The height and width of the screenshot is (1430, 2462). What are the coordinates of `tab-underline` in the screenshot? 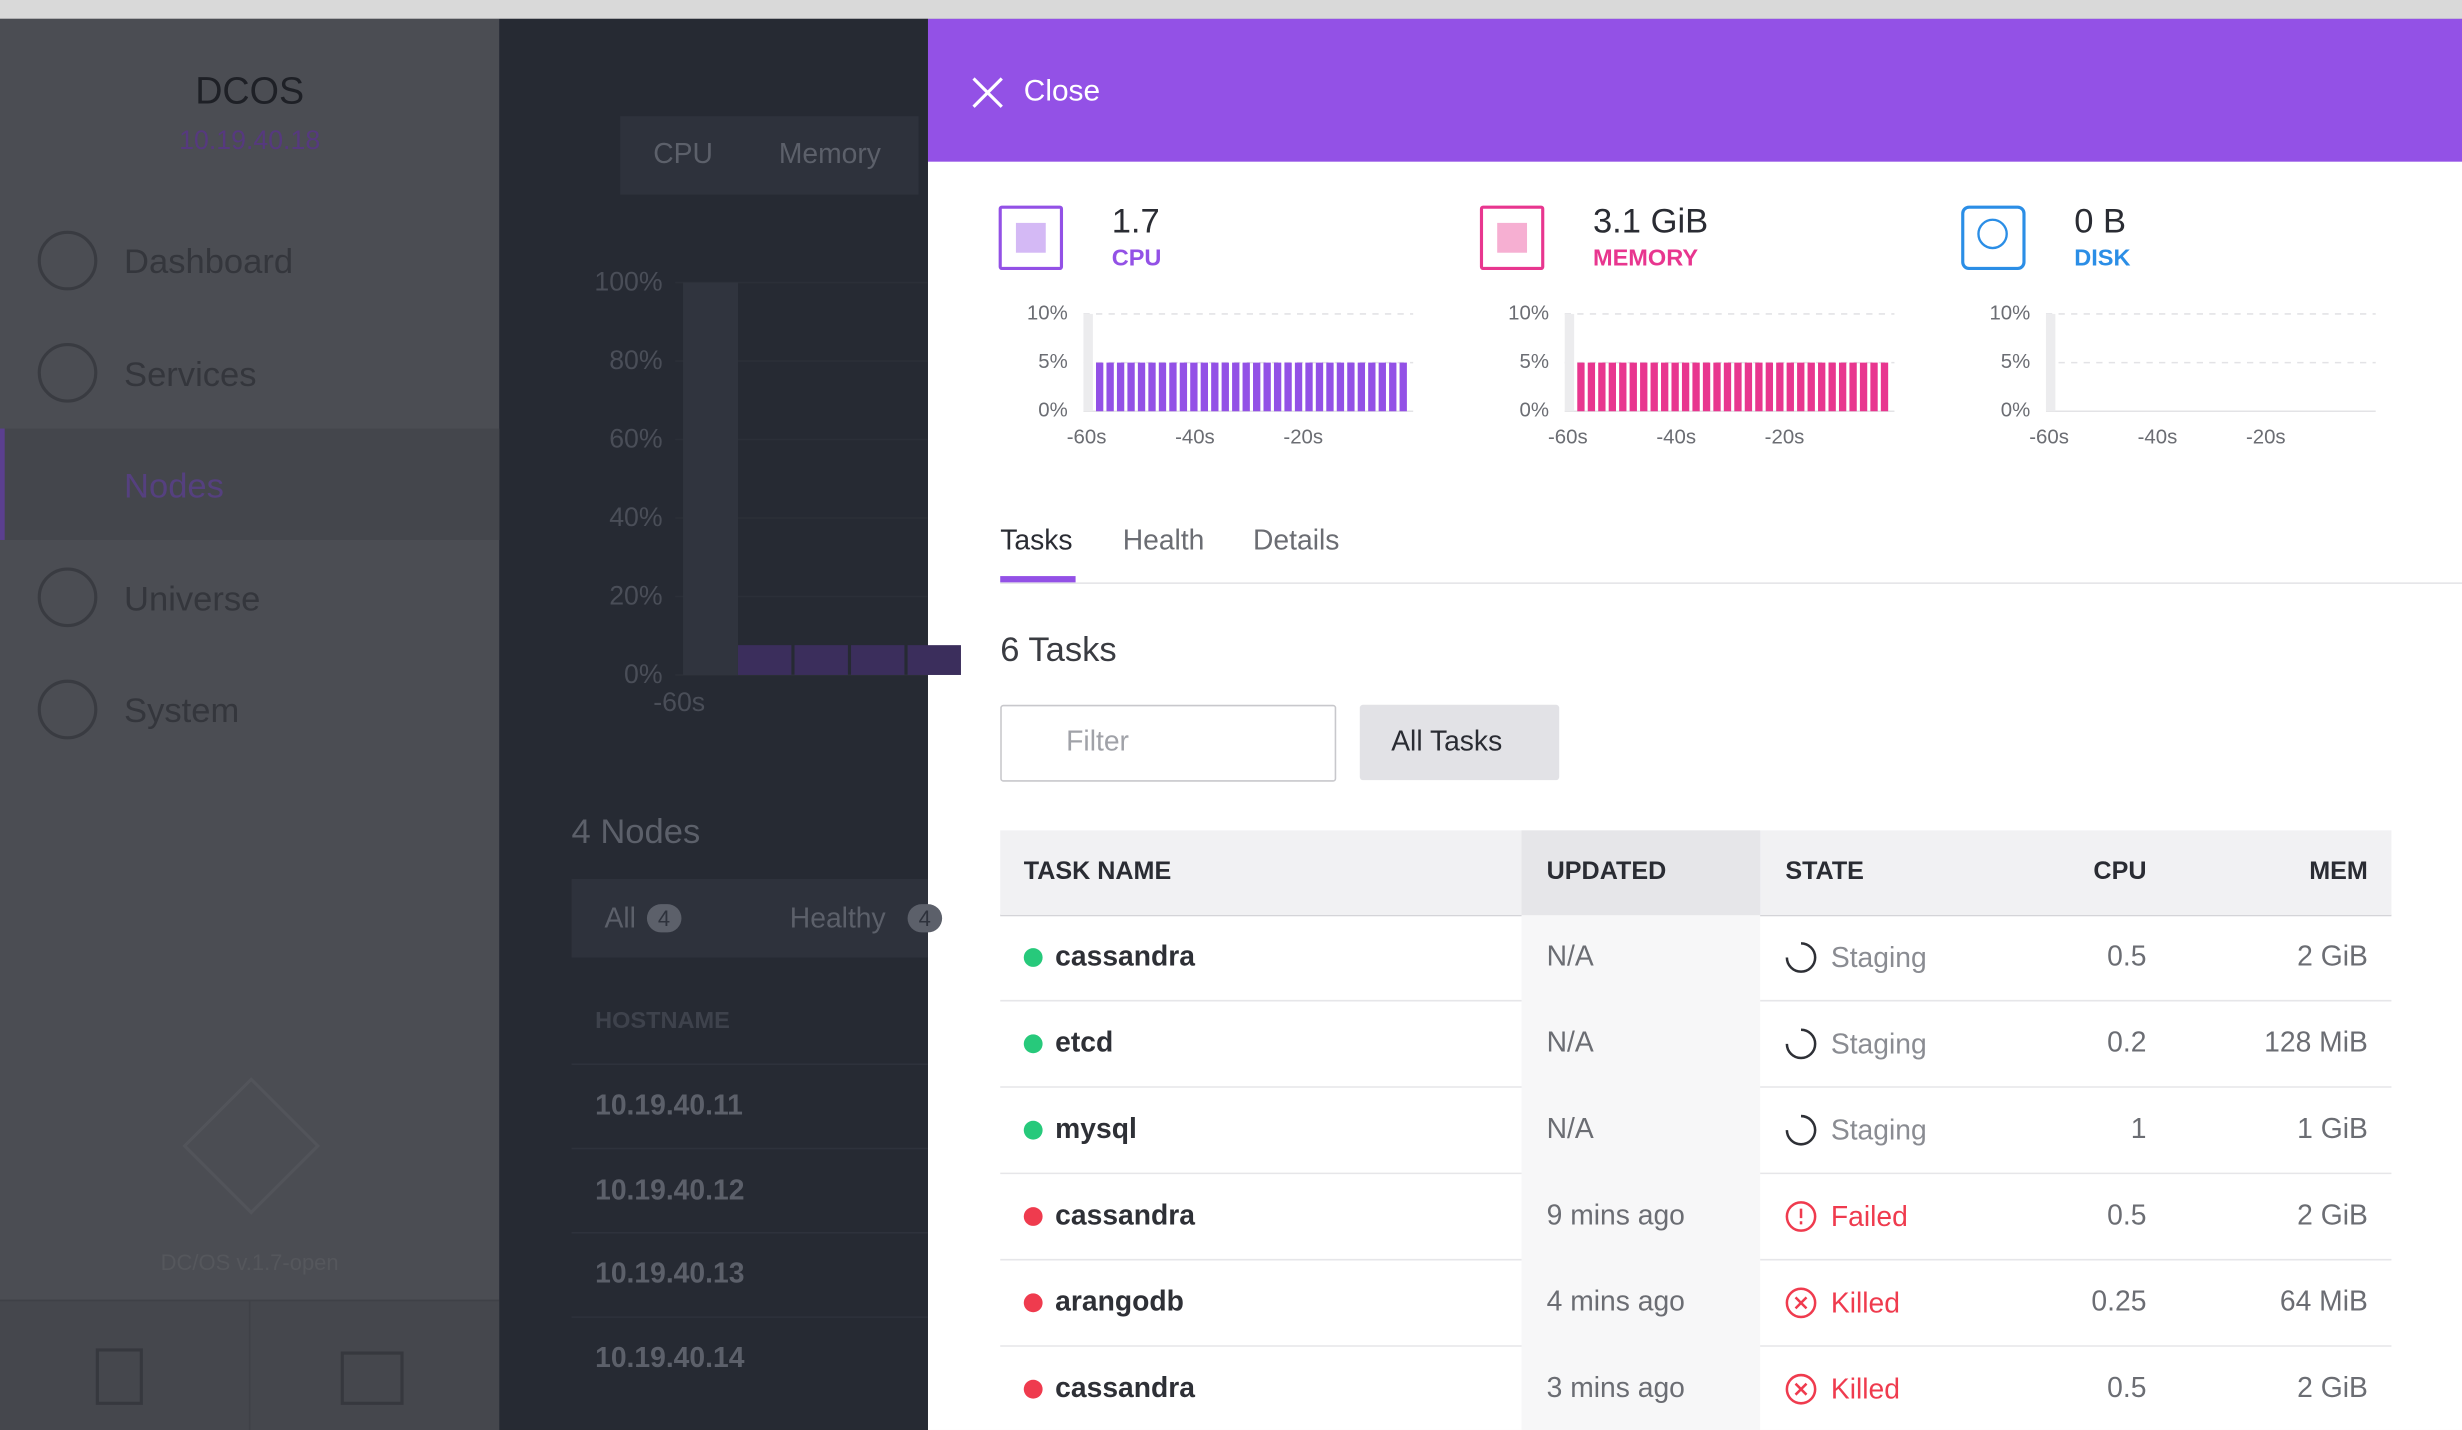 It's located at (1038, 579).